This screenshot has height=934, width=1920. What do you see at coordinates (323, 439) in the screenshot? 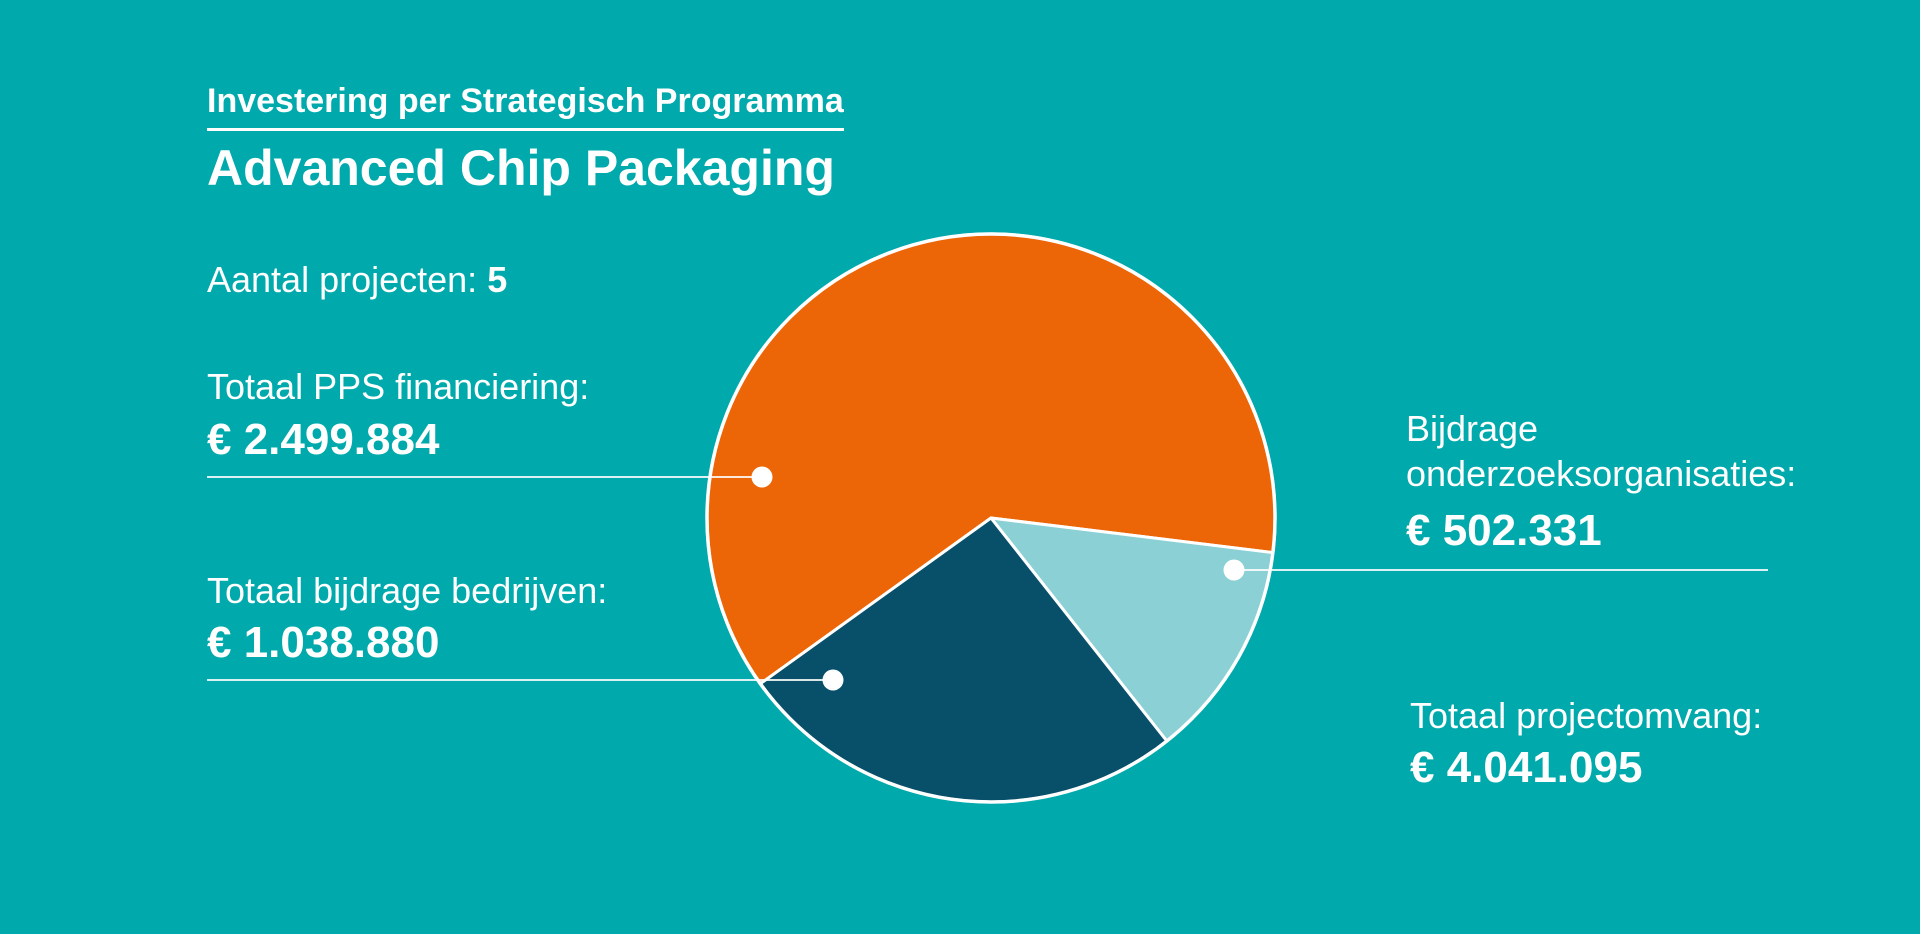
I see `pps-financiering-value: € 2.499.884` at bounding box center [323, 439].